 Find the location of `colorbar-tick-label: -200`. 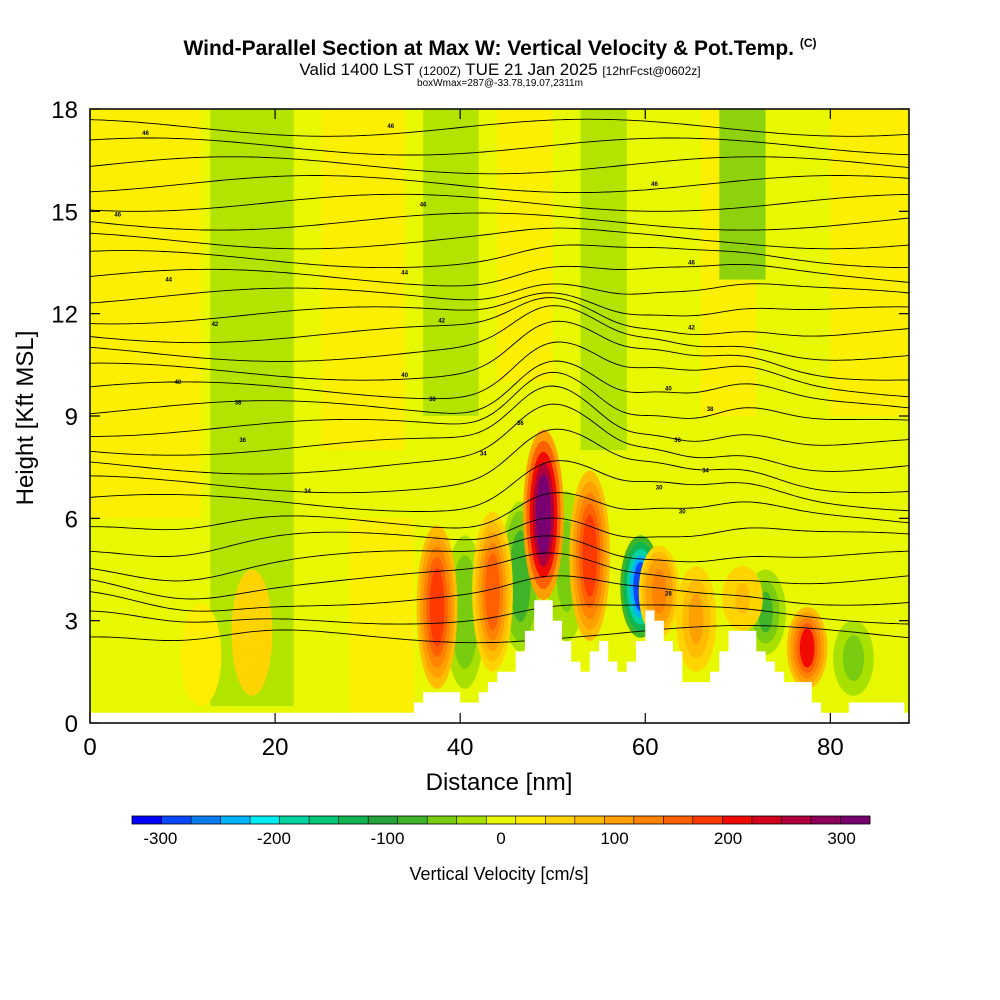

colorbar-tick-label: -200 is located at coordinates (274, 838).